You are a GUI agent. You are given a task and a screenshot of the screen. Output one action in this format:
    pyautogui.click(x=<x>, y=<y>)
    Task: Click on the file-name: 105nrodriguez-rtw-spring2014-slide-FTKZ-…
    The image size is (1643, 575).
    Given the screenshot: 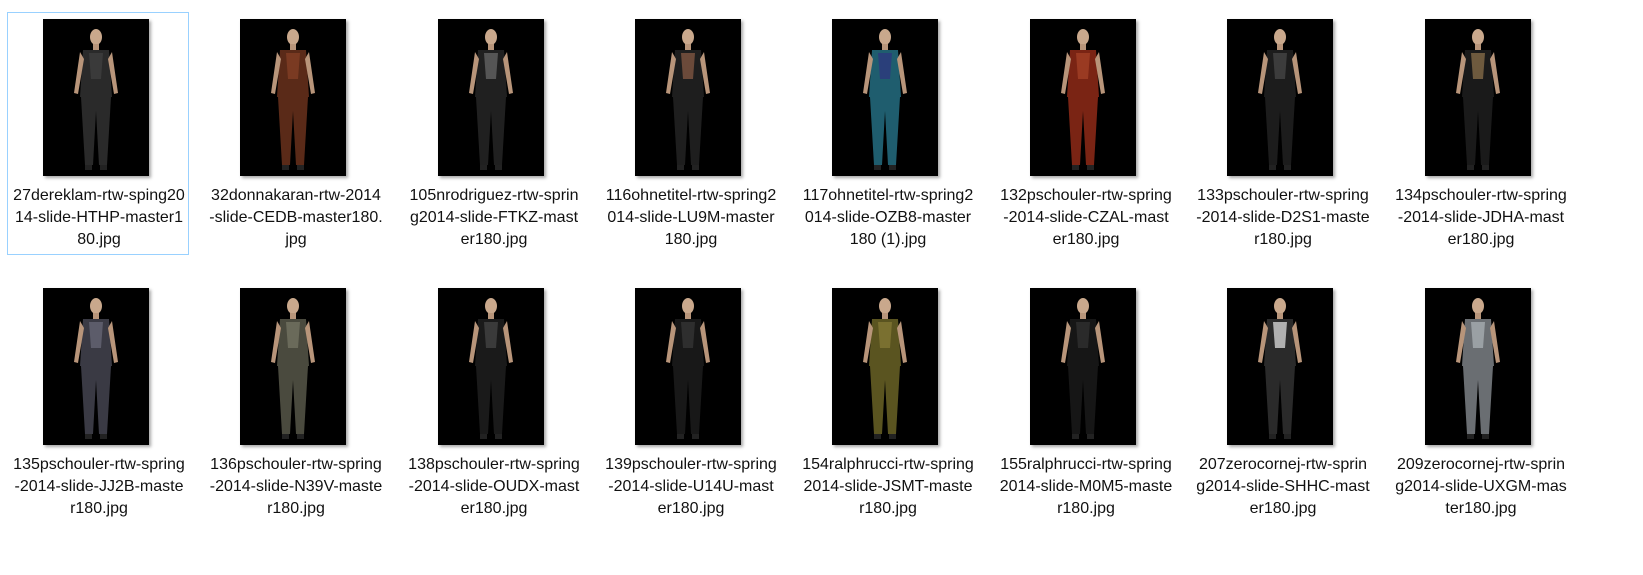 What is the action you would take?
    pyautogui.click(x=494, y=217)
    